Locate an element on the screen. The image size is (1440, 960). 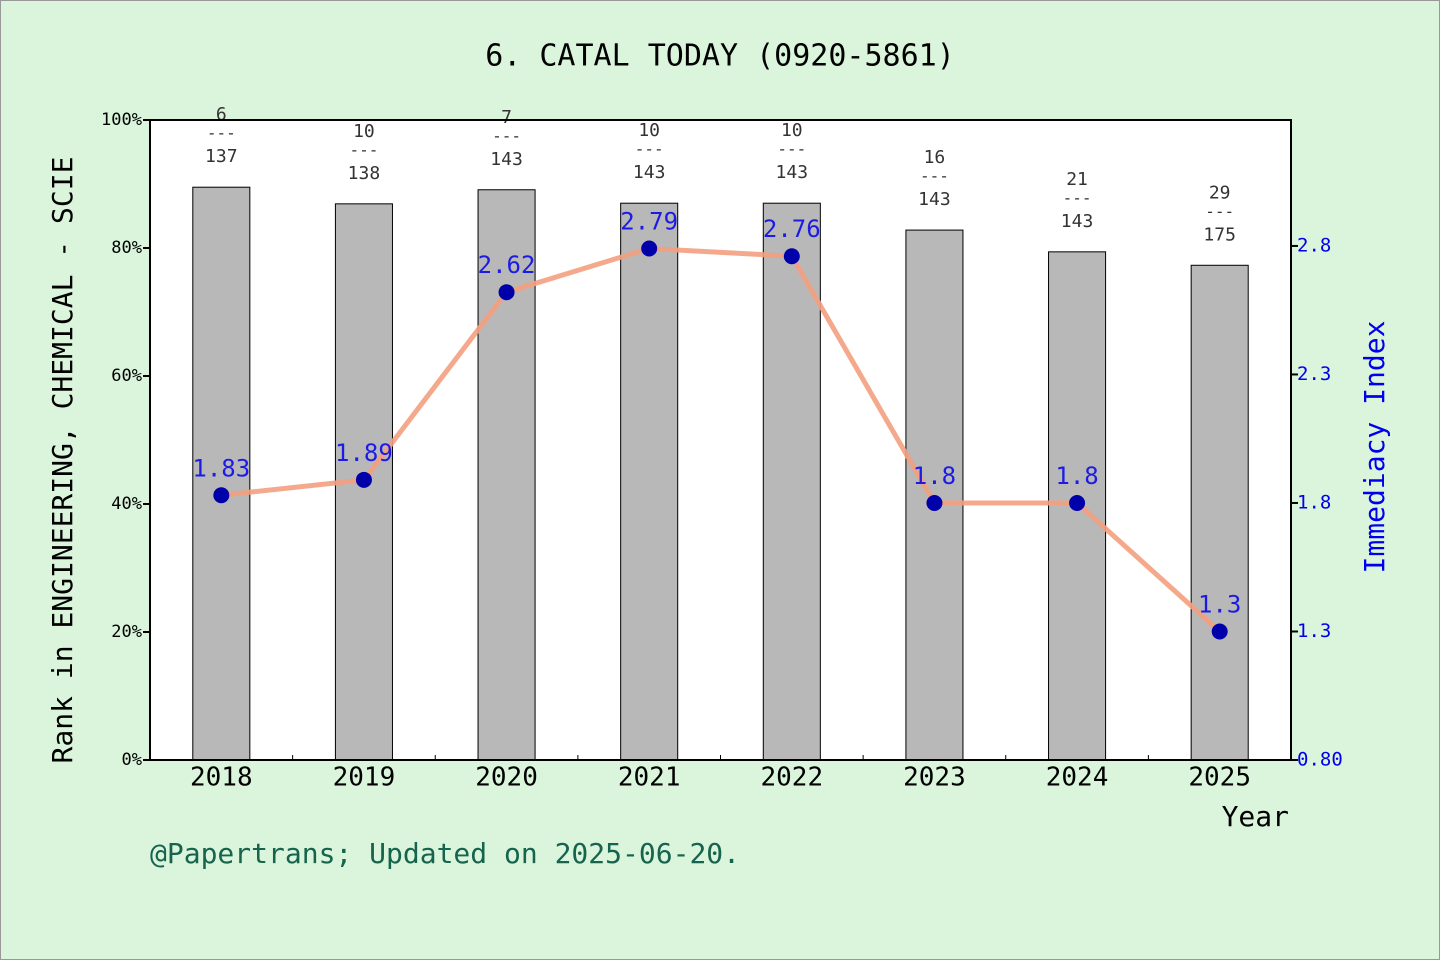
y2-tick-label: 0.80 is located at coordinates (1320, 760).